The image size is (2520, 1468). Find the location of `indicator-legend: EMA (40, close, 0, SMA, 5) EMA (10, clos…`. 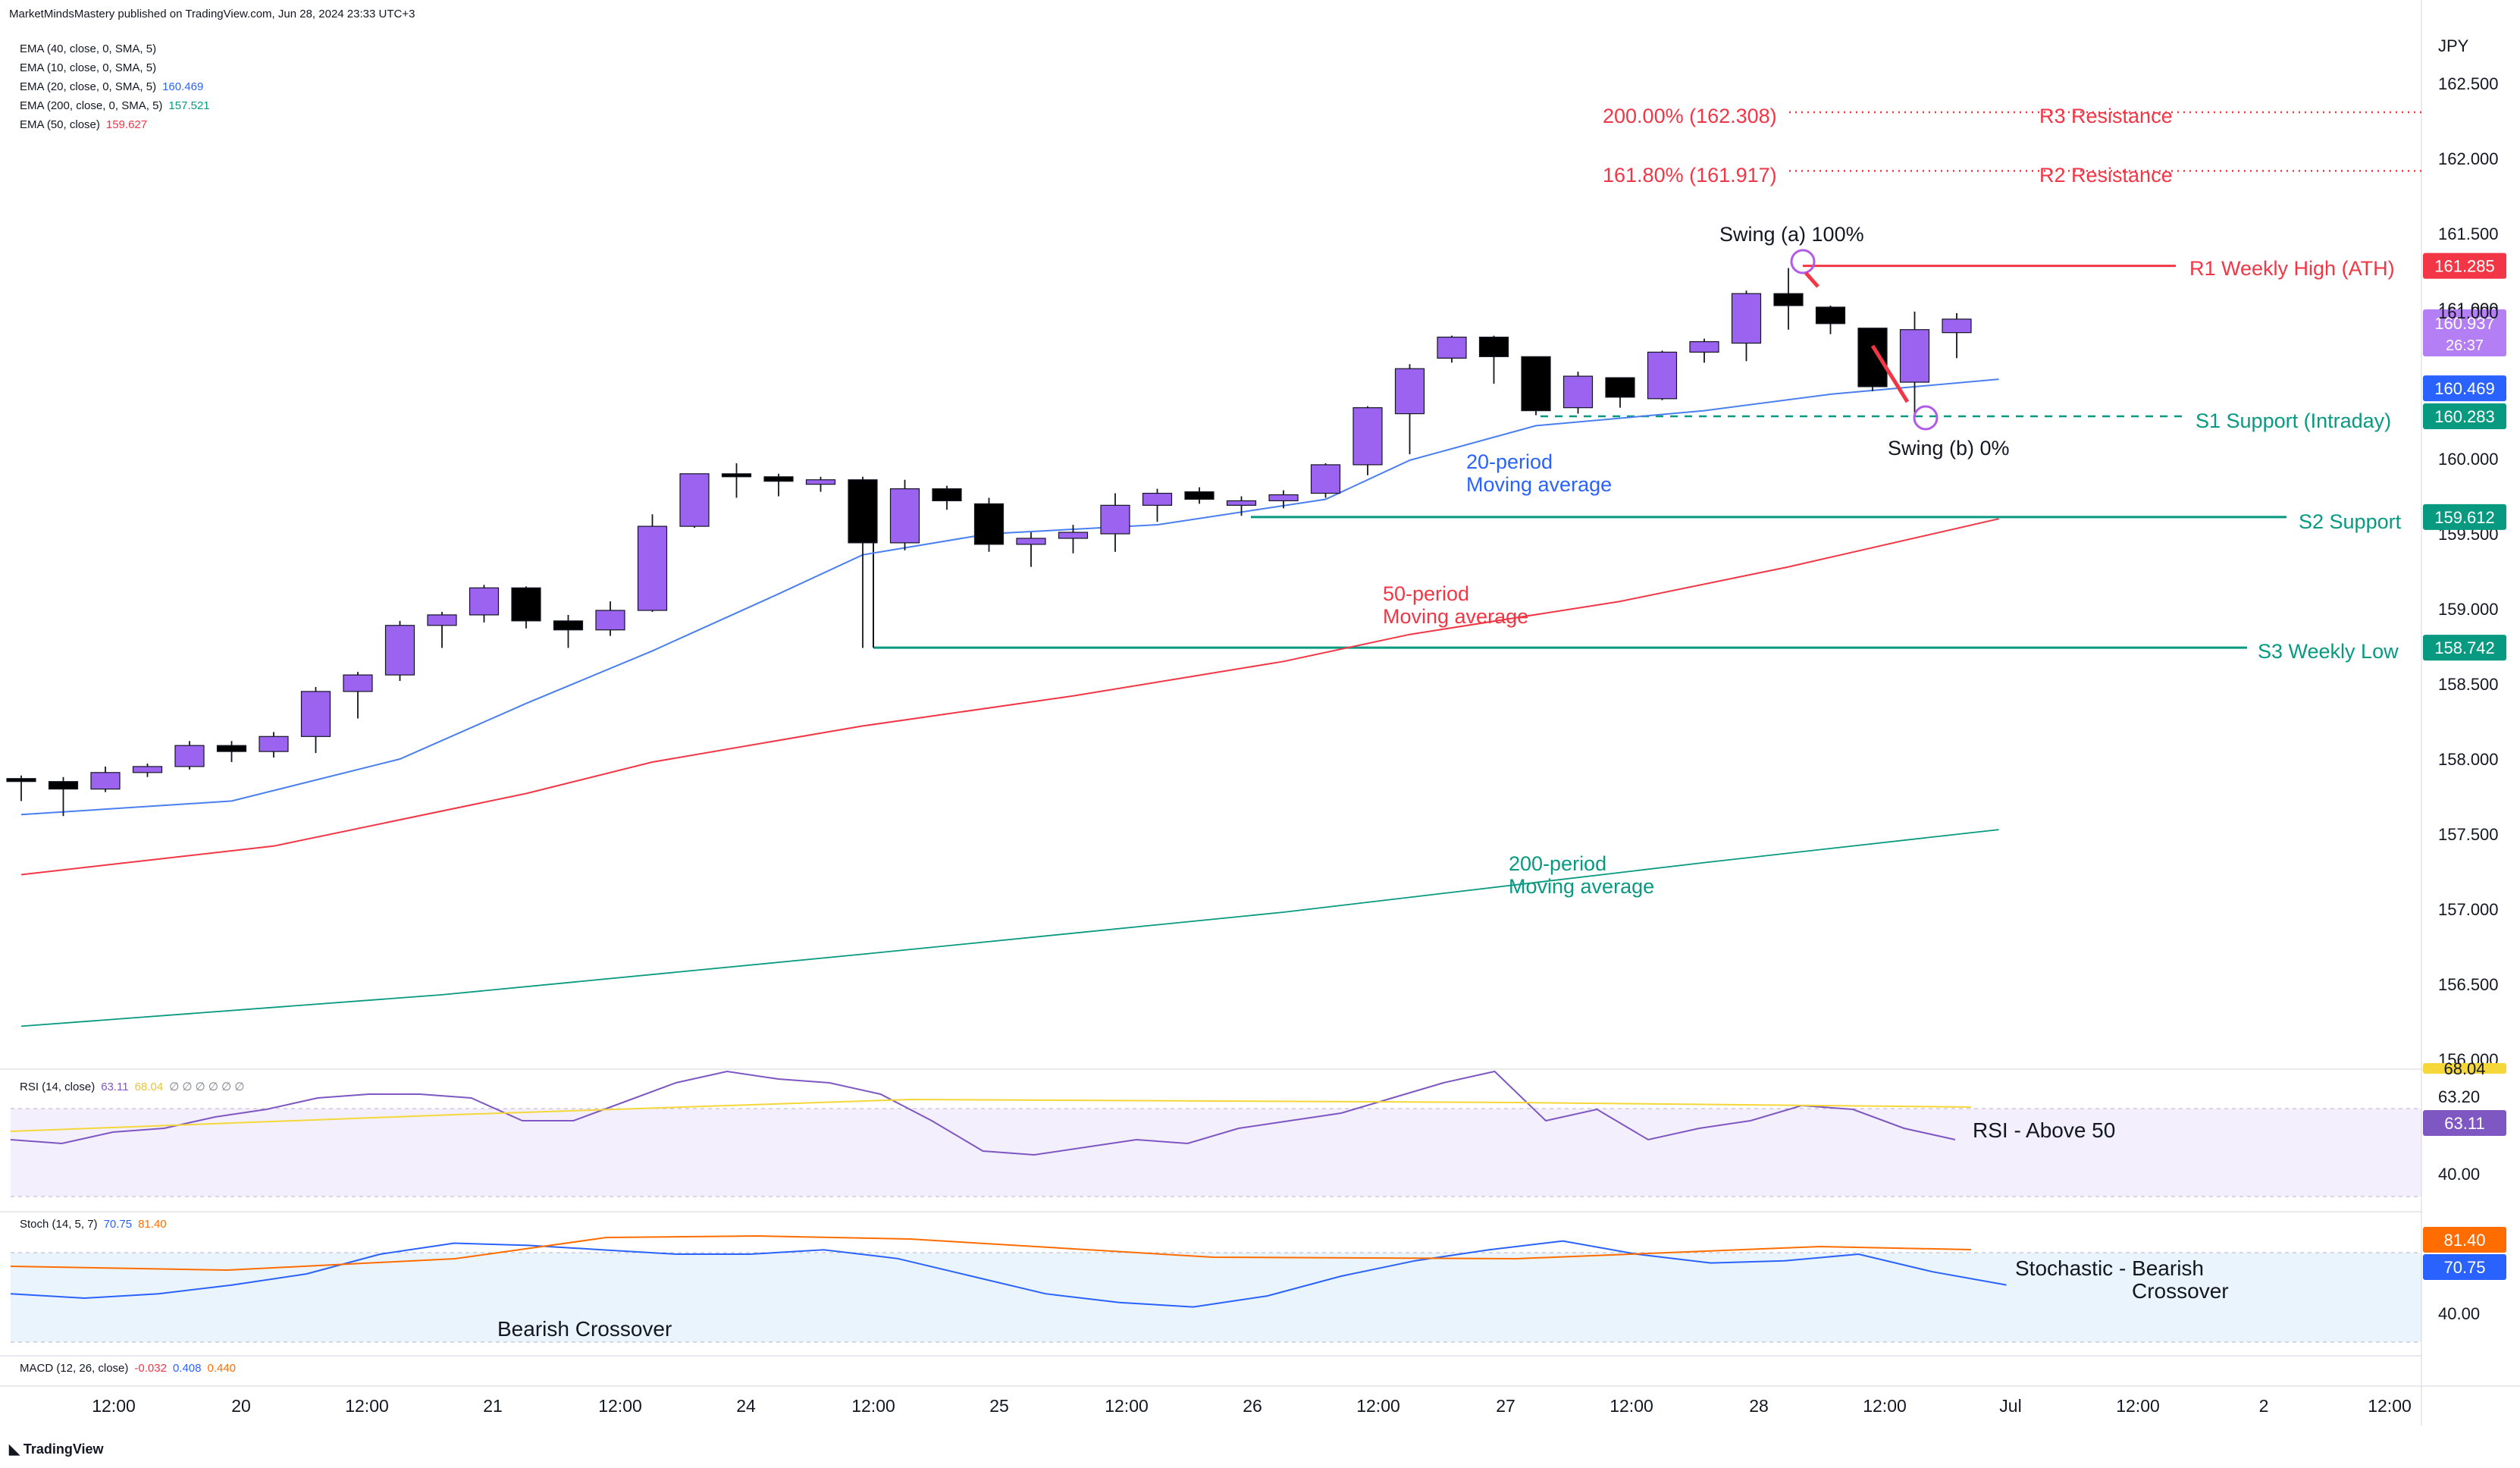

indicator-legend: EMA (40, close, 0, SMA, 5) EMA (10, clos… is located at coordinates (115, 86).